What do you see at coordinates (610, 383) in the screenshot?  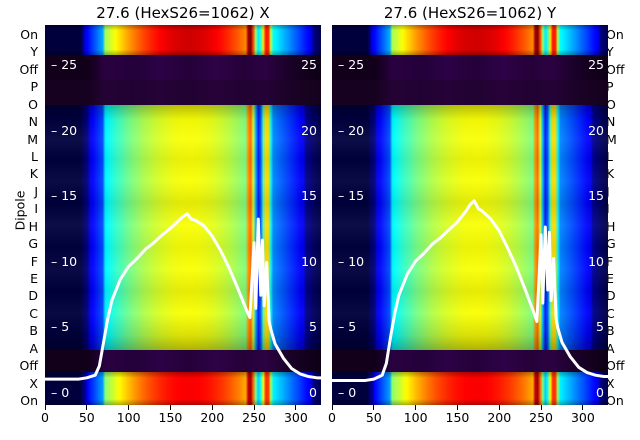 I see `dipole-label-right-20: X` at bounding box center [610, 383].